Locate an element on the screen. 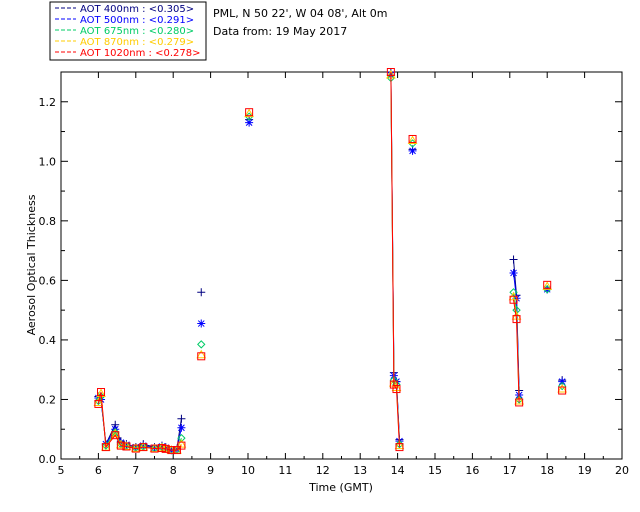 The image size is (640, 512). x-tick-label: 18 is located at coordinates (547, 470).